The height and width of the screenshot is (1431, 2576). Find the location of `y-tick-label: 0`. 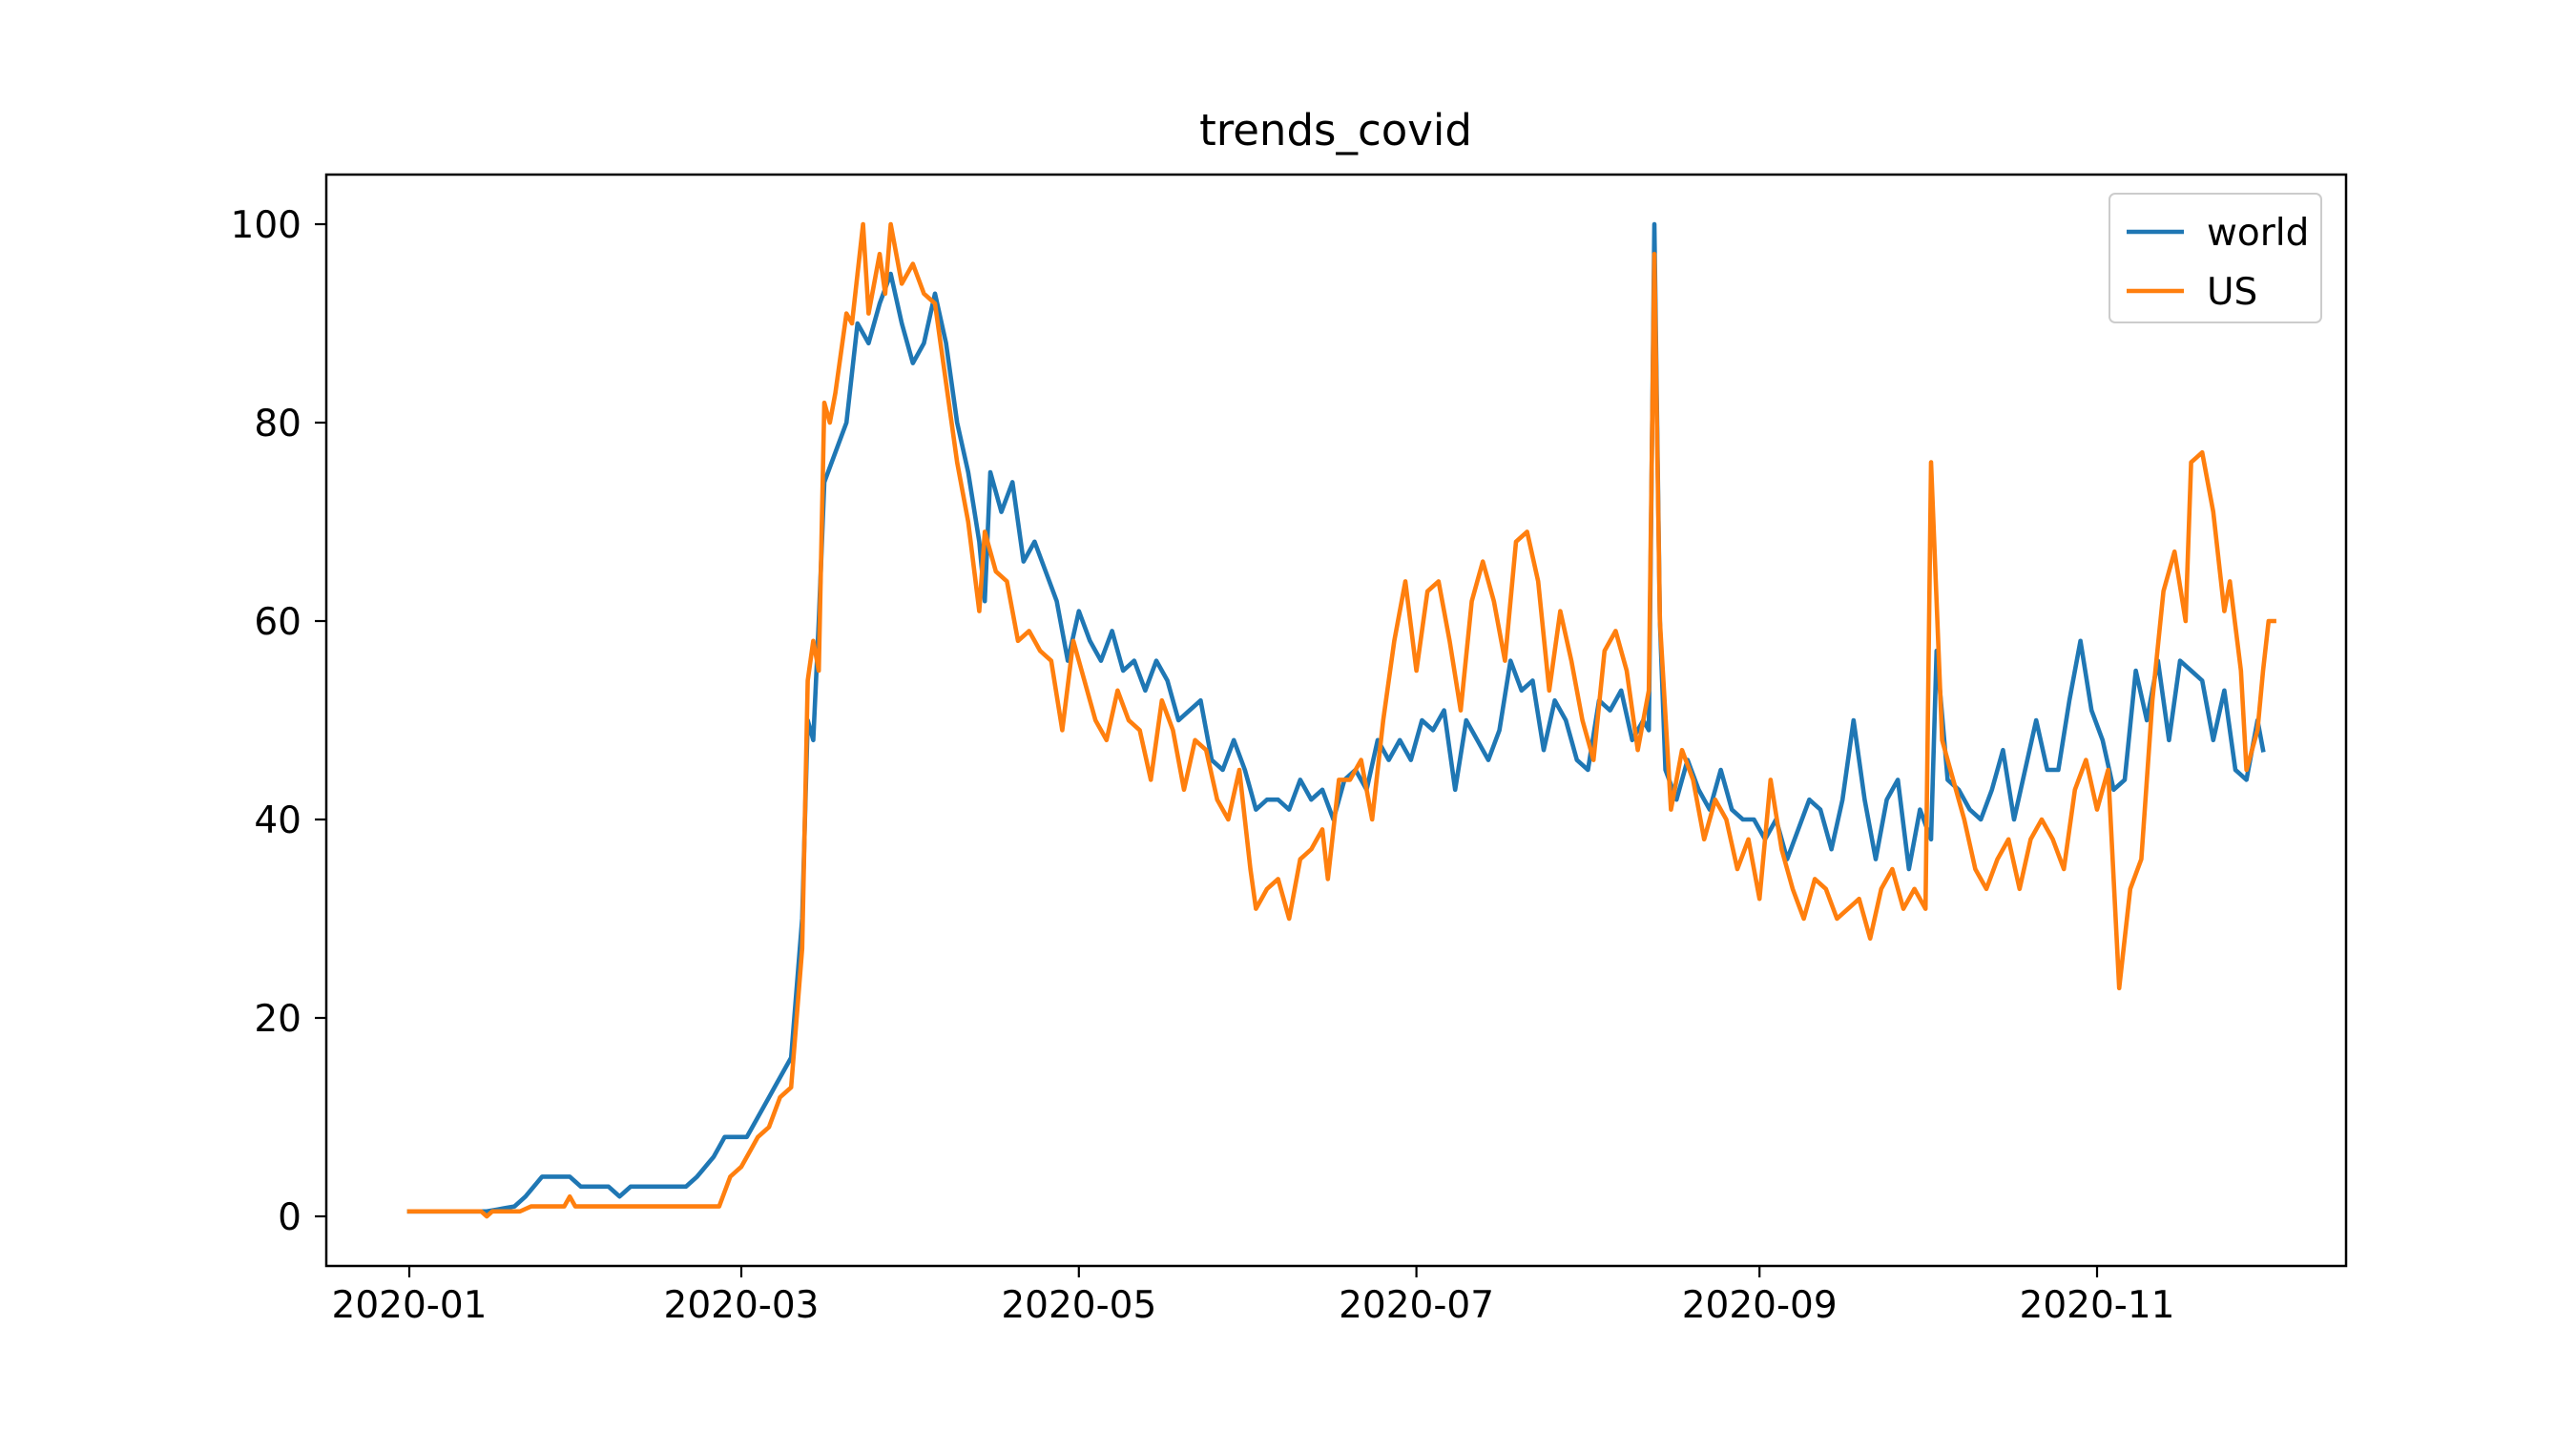

y-tick-label: 0 is located at coordinates (289, 1217).